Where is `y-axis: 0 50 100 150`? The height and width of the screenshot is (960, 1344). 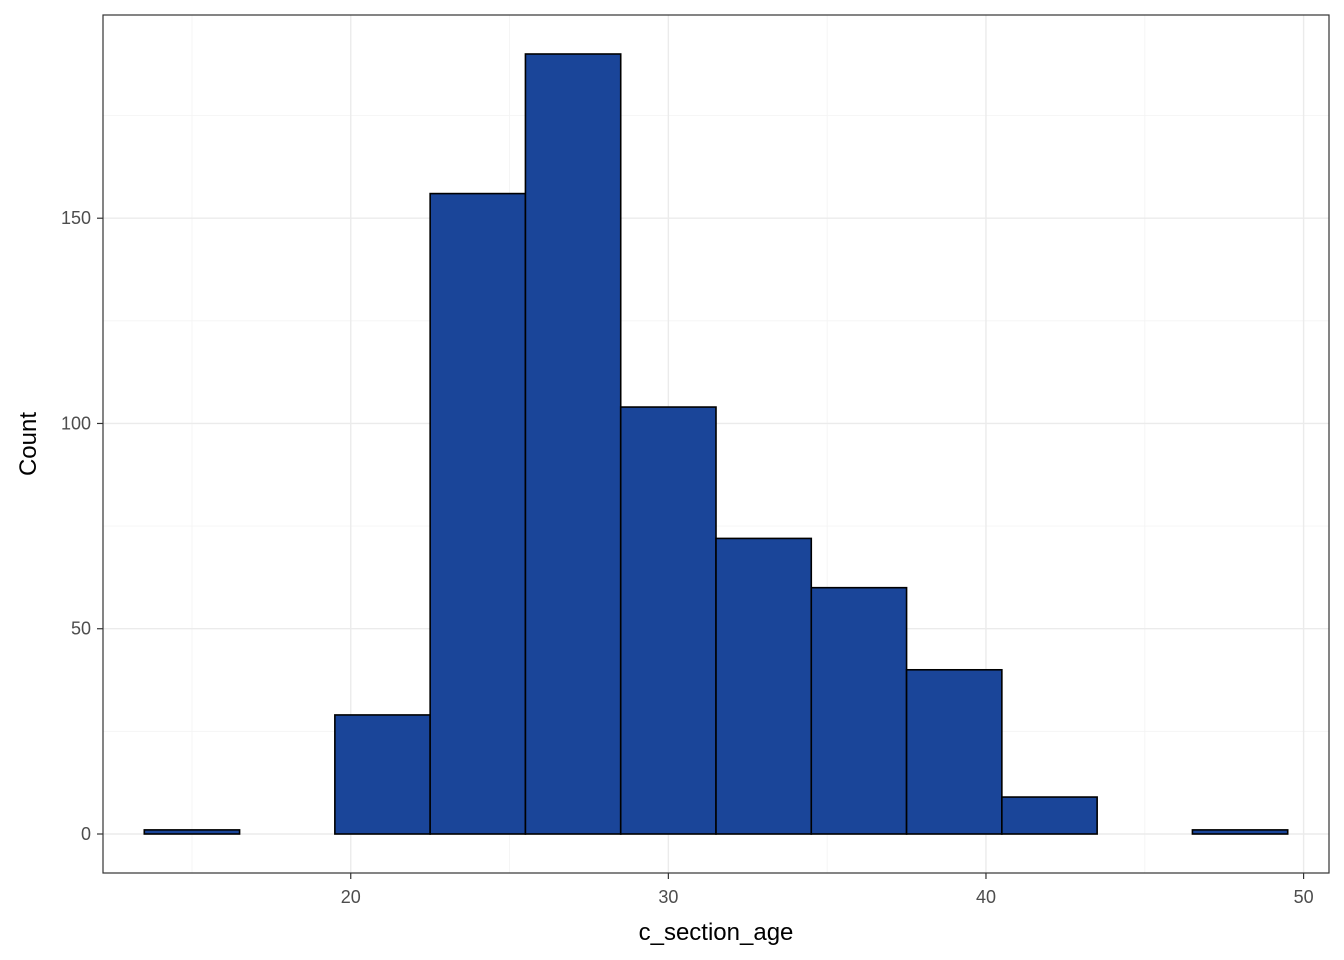
y-axis: 0 50 100 150 is located at coordinates (82, 526).